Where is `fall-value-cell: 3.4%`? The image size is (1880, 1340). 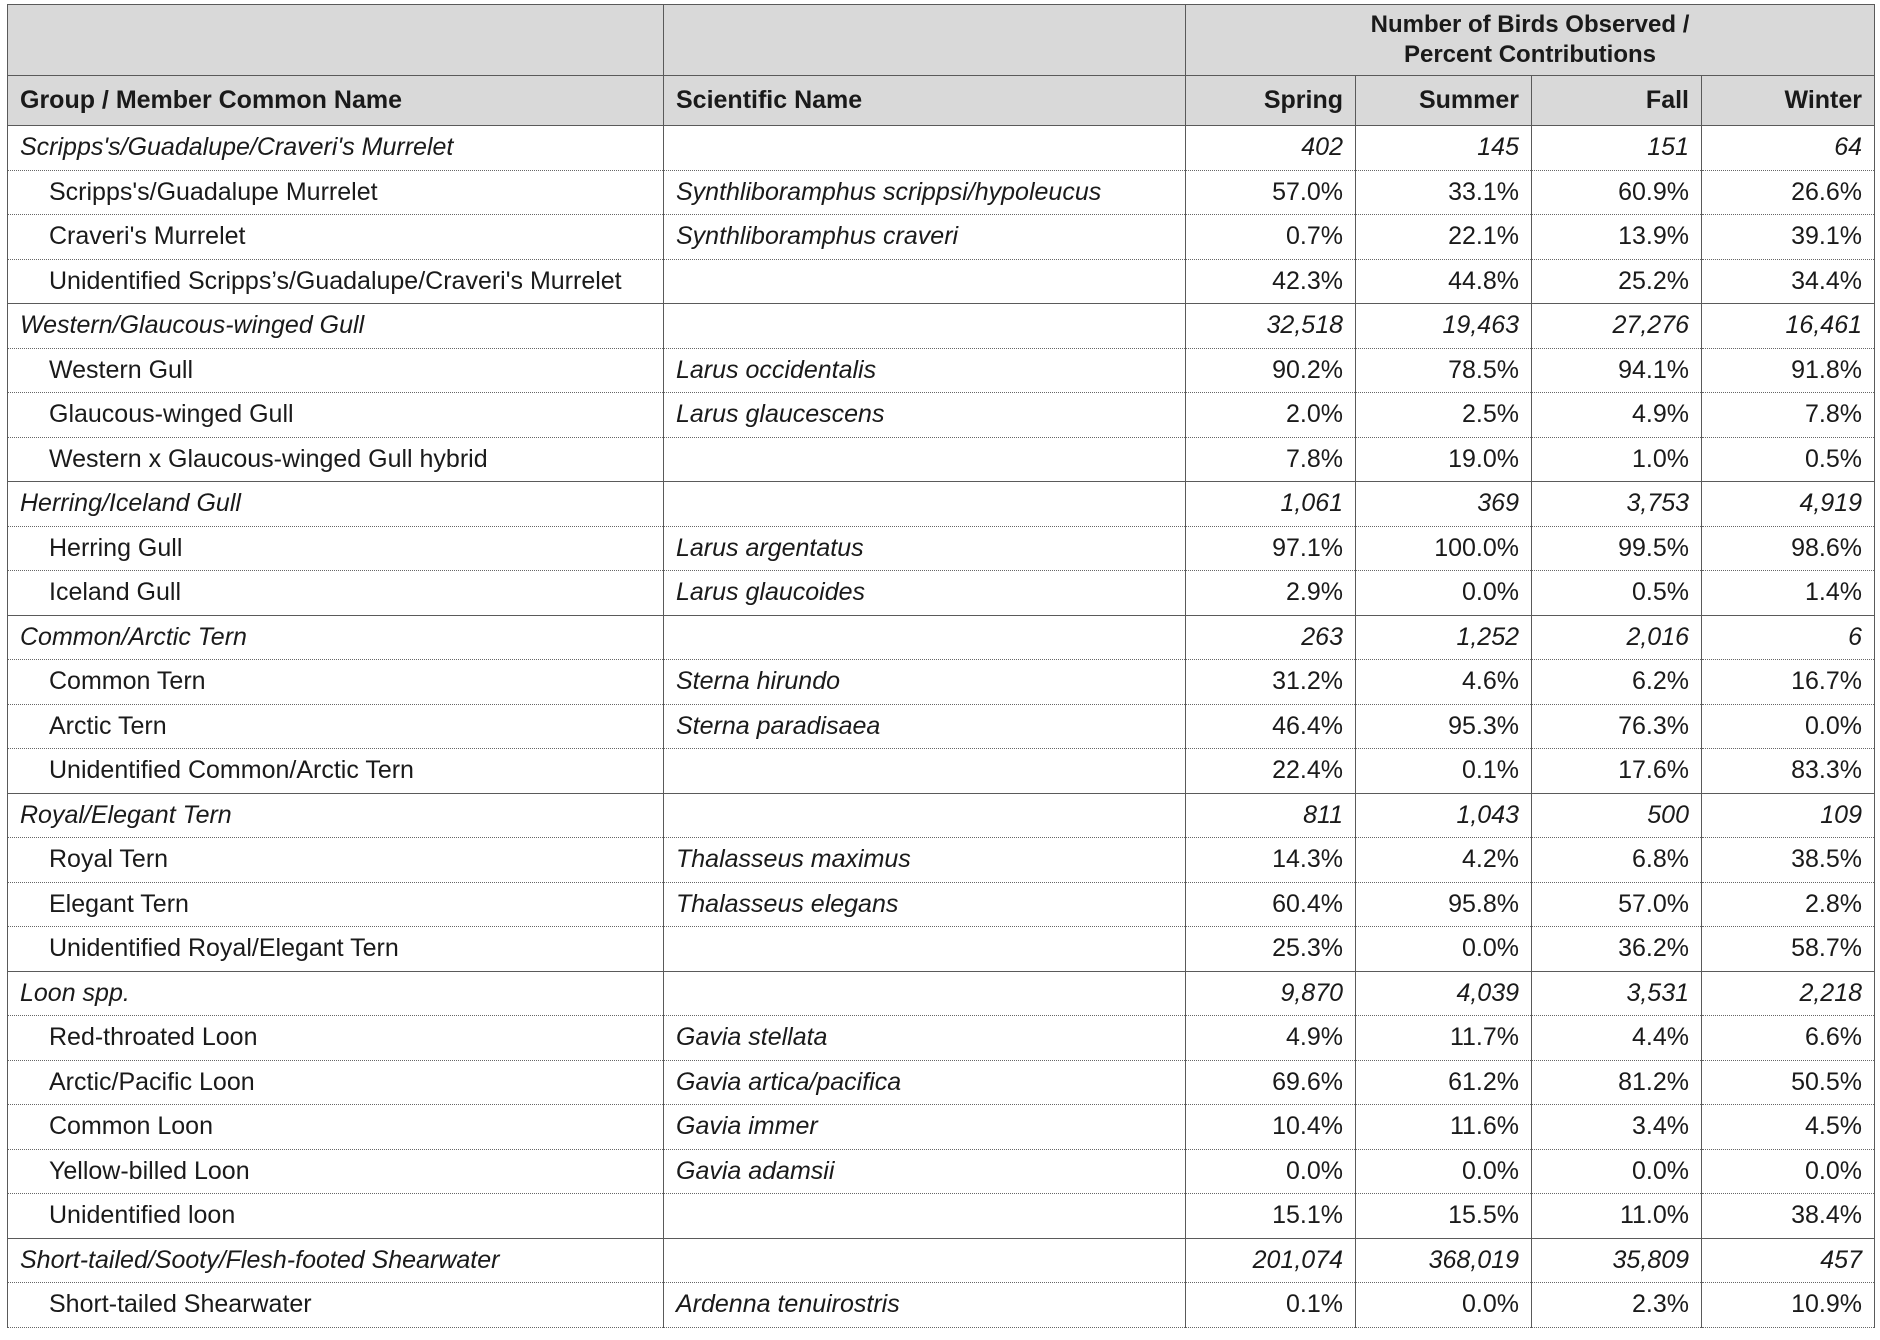
fall-value-cell: 3.4% is located at coordinates (1616, 1127).